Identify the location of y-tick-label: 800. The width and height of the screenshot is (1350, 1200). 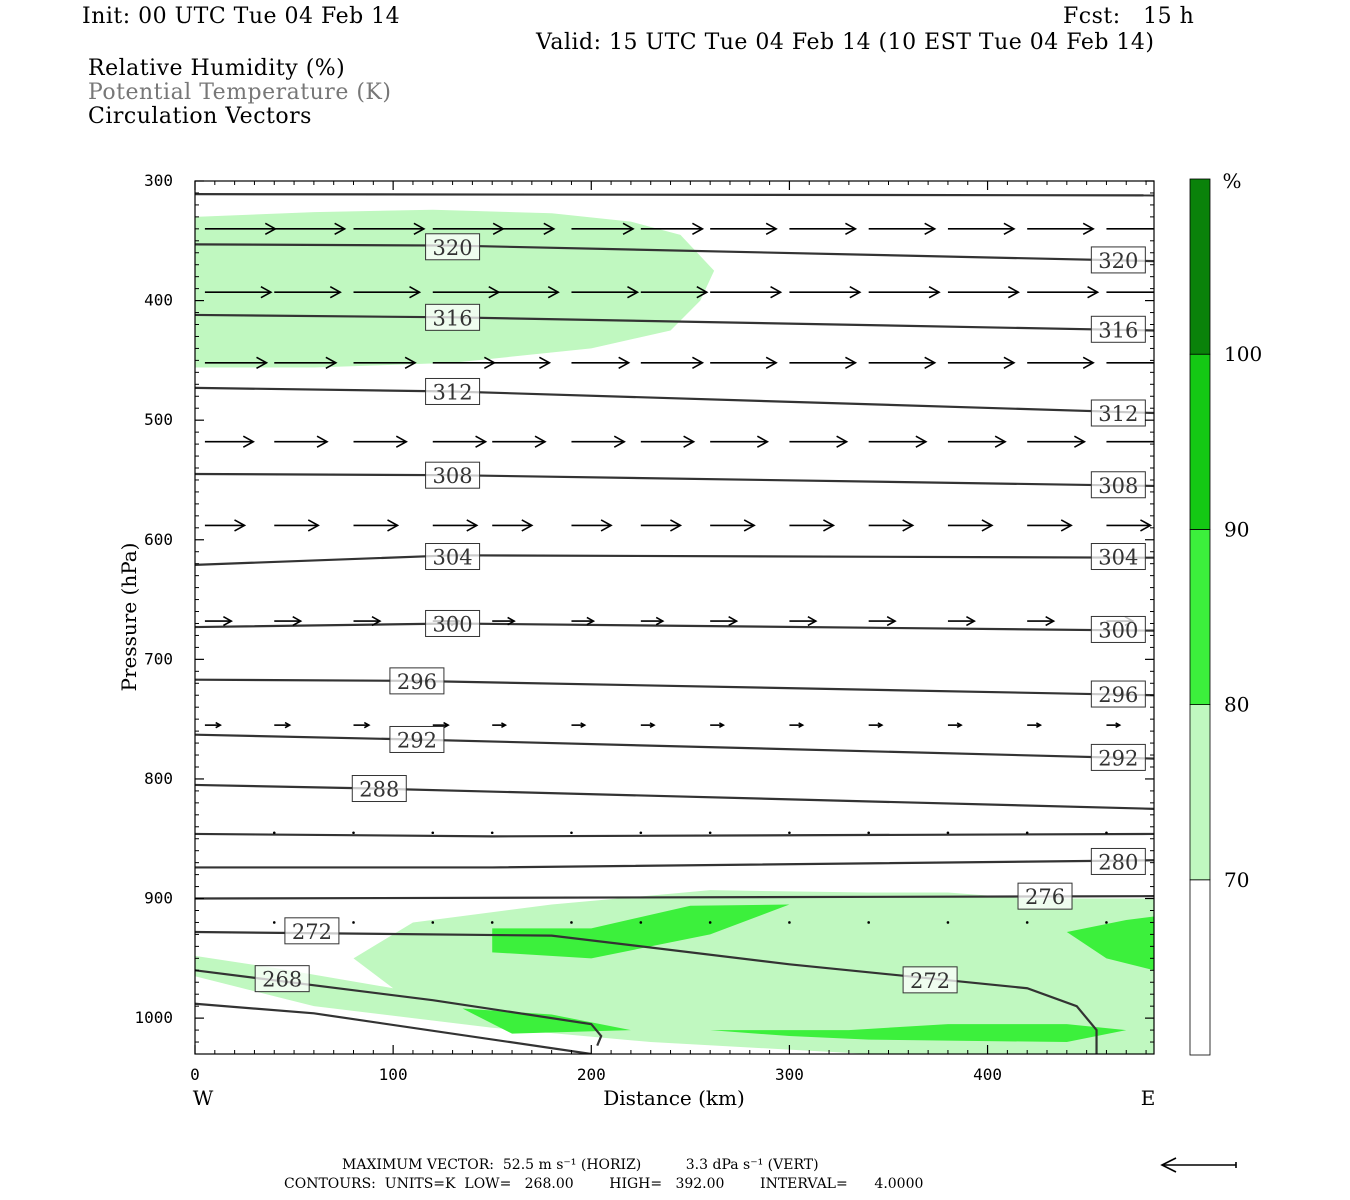
(158, 778).